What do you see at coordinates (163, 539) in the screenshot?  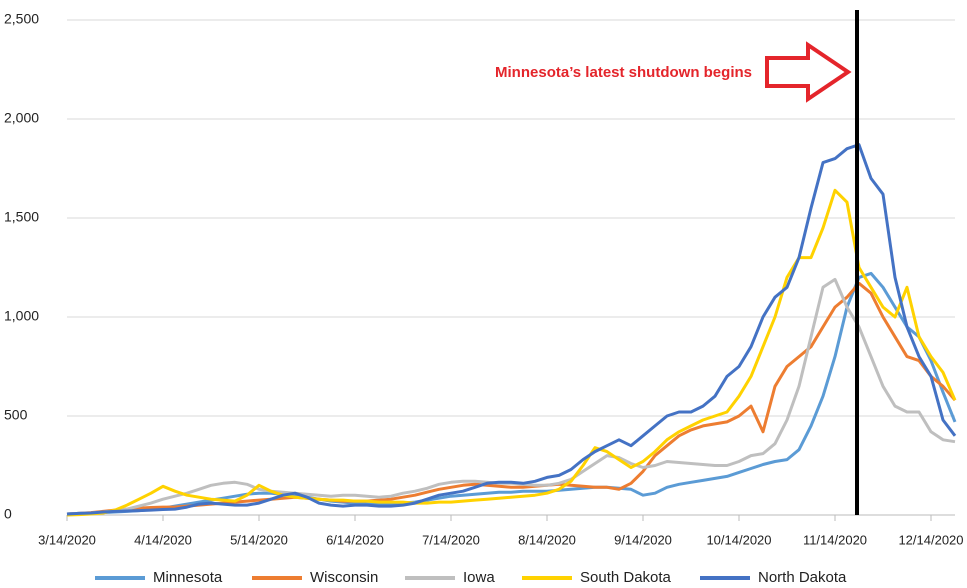 I see `x-tick-label: 4/14/2020` at bounding box center [163, 539].